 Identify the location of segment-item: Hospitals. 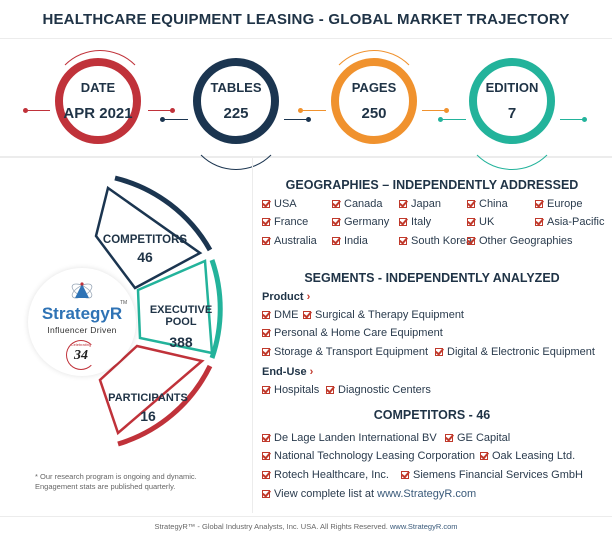
(290, 390).